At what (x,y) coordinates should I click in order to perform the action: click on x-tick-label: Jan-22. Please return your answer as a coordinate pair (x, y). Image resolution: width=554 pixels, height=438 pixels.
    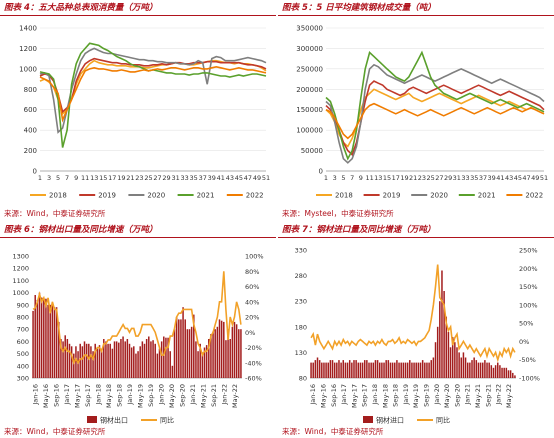
    Looking at the image, I should click on (499, 395).